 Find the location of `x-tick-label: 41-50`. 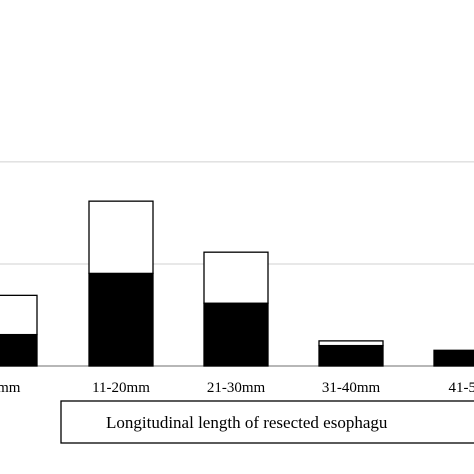

x-tick-label: 41-50 is located at coordinates (461, 388).